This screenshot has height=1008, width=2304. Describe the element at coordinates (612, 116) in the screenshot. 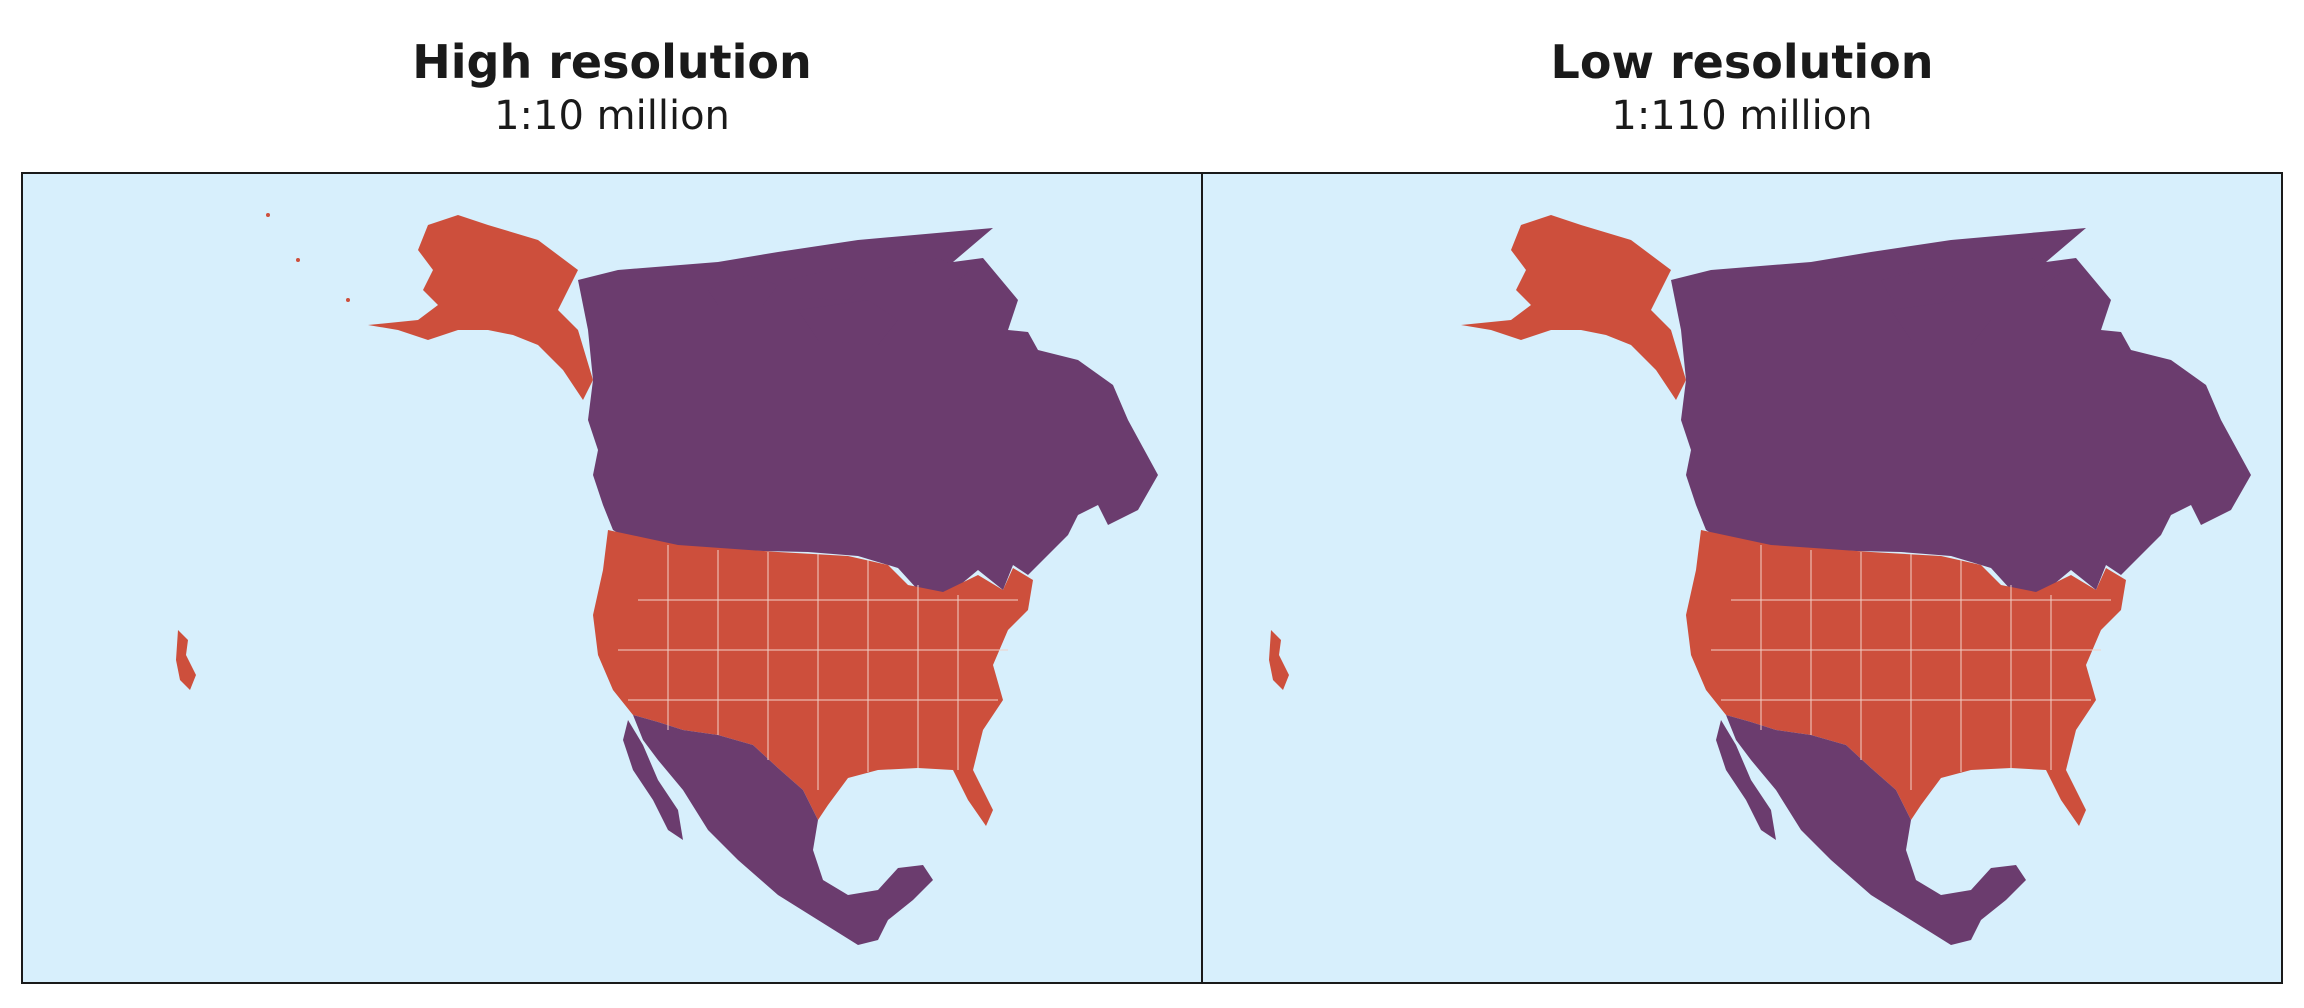

I see `panel-scale: 1:10 million` at that location.